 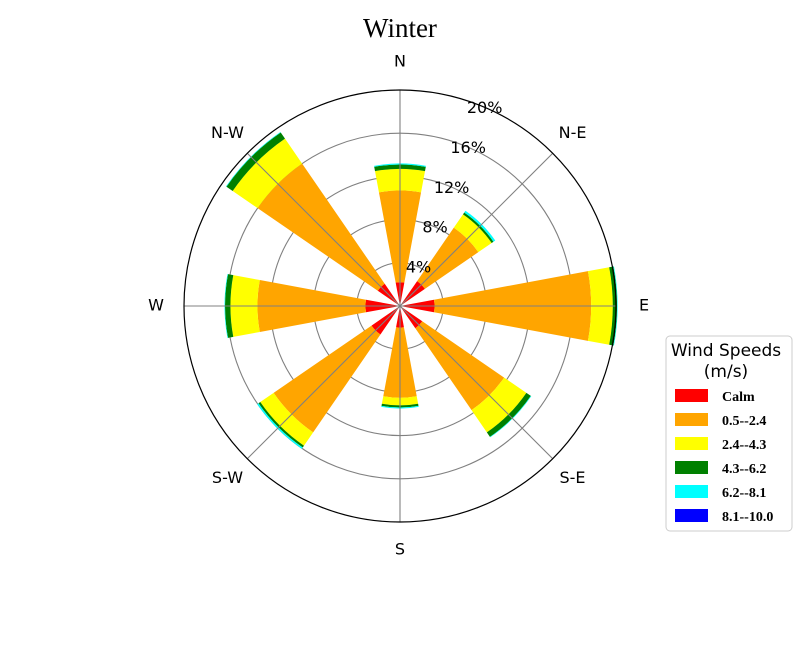 What do you see at coordinates (485, 107) in the screenshot?
I see `radial-tick-label: 20%` at bounding box center [485, 107].